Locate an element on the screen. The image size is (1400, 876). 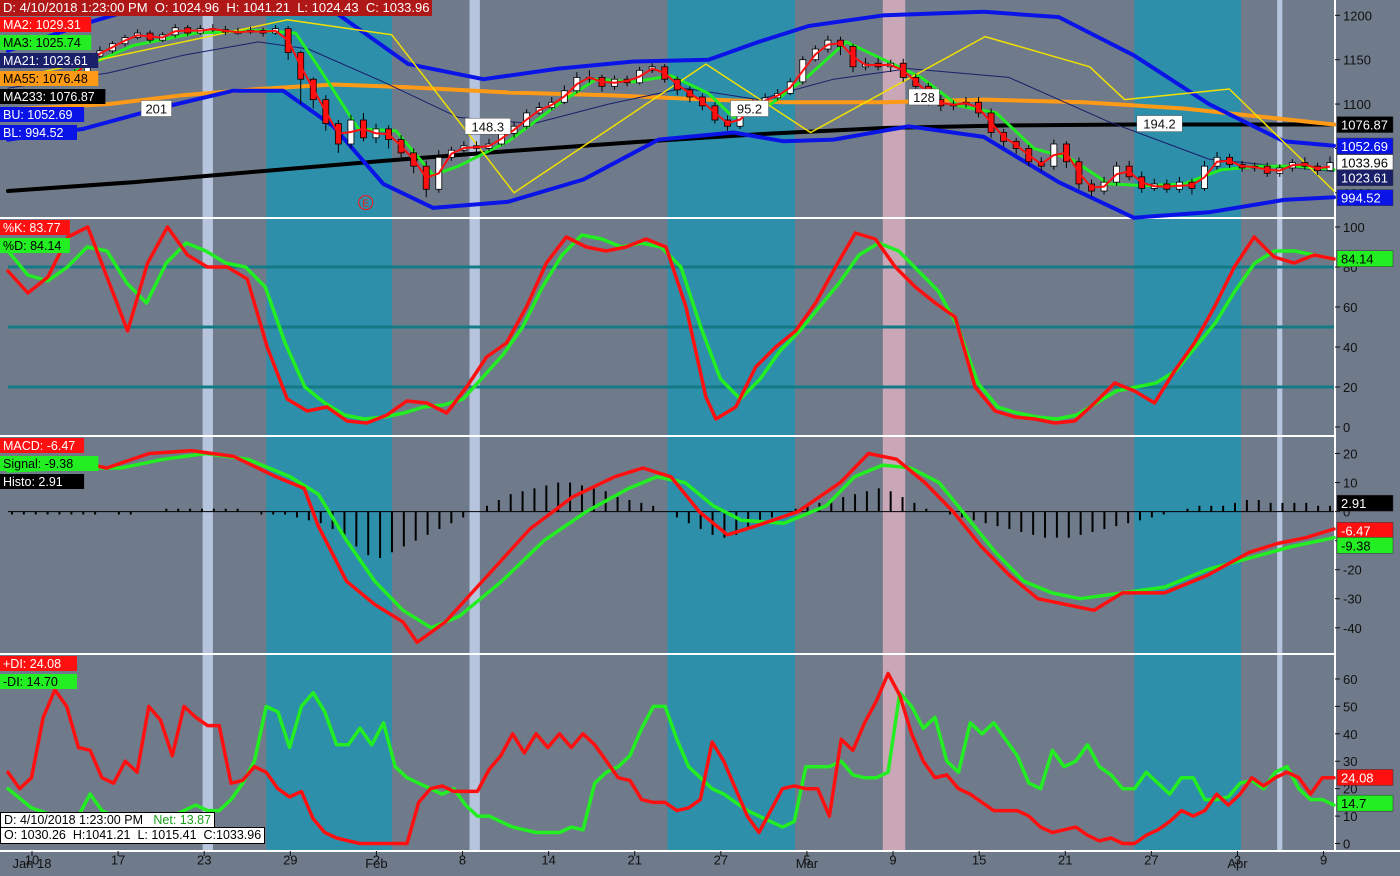
macd-y-tick-label: -30 is located at coordinates (1352, 599).